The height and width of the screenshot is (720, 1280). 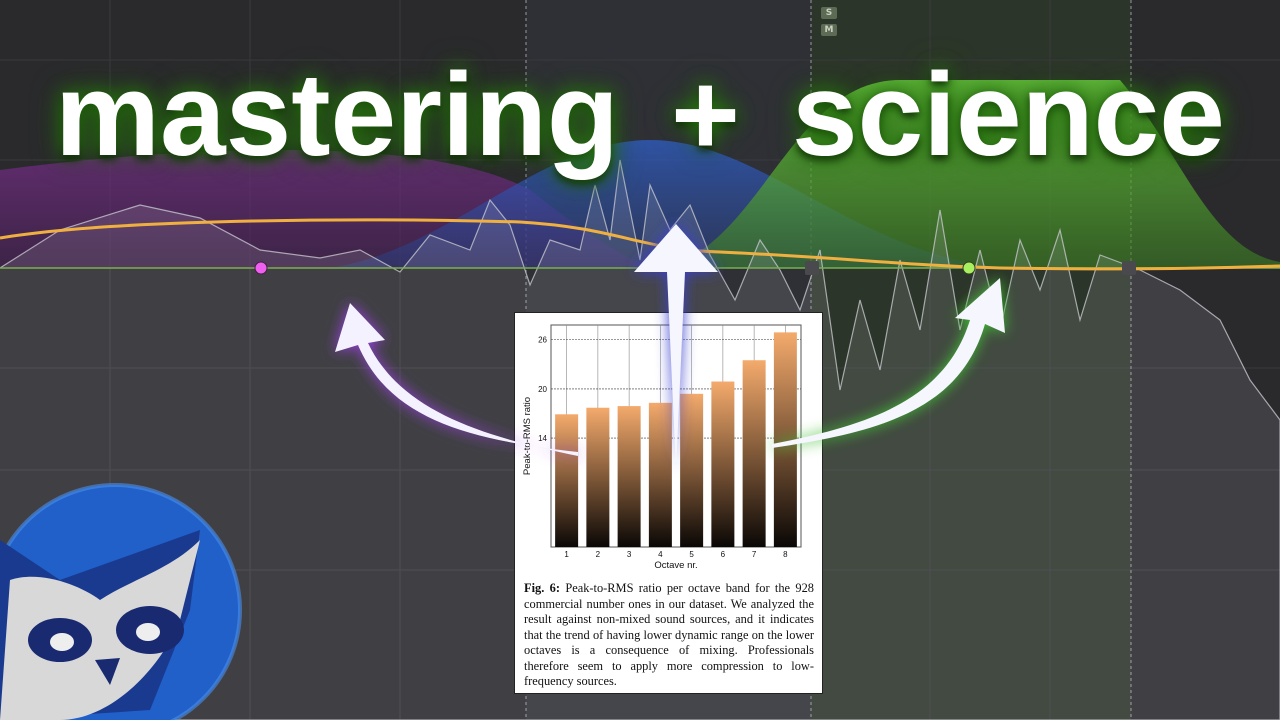 I want to click on x-tick-label: 6, so click(x=723, y=554).